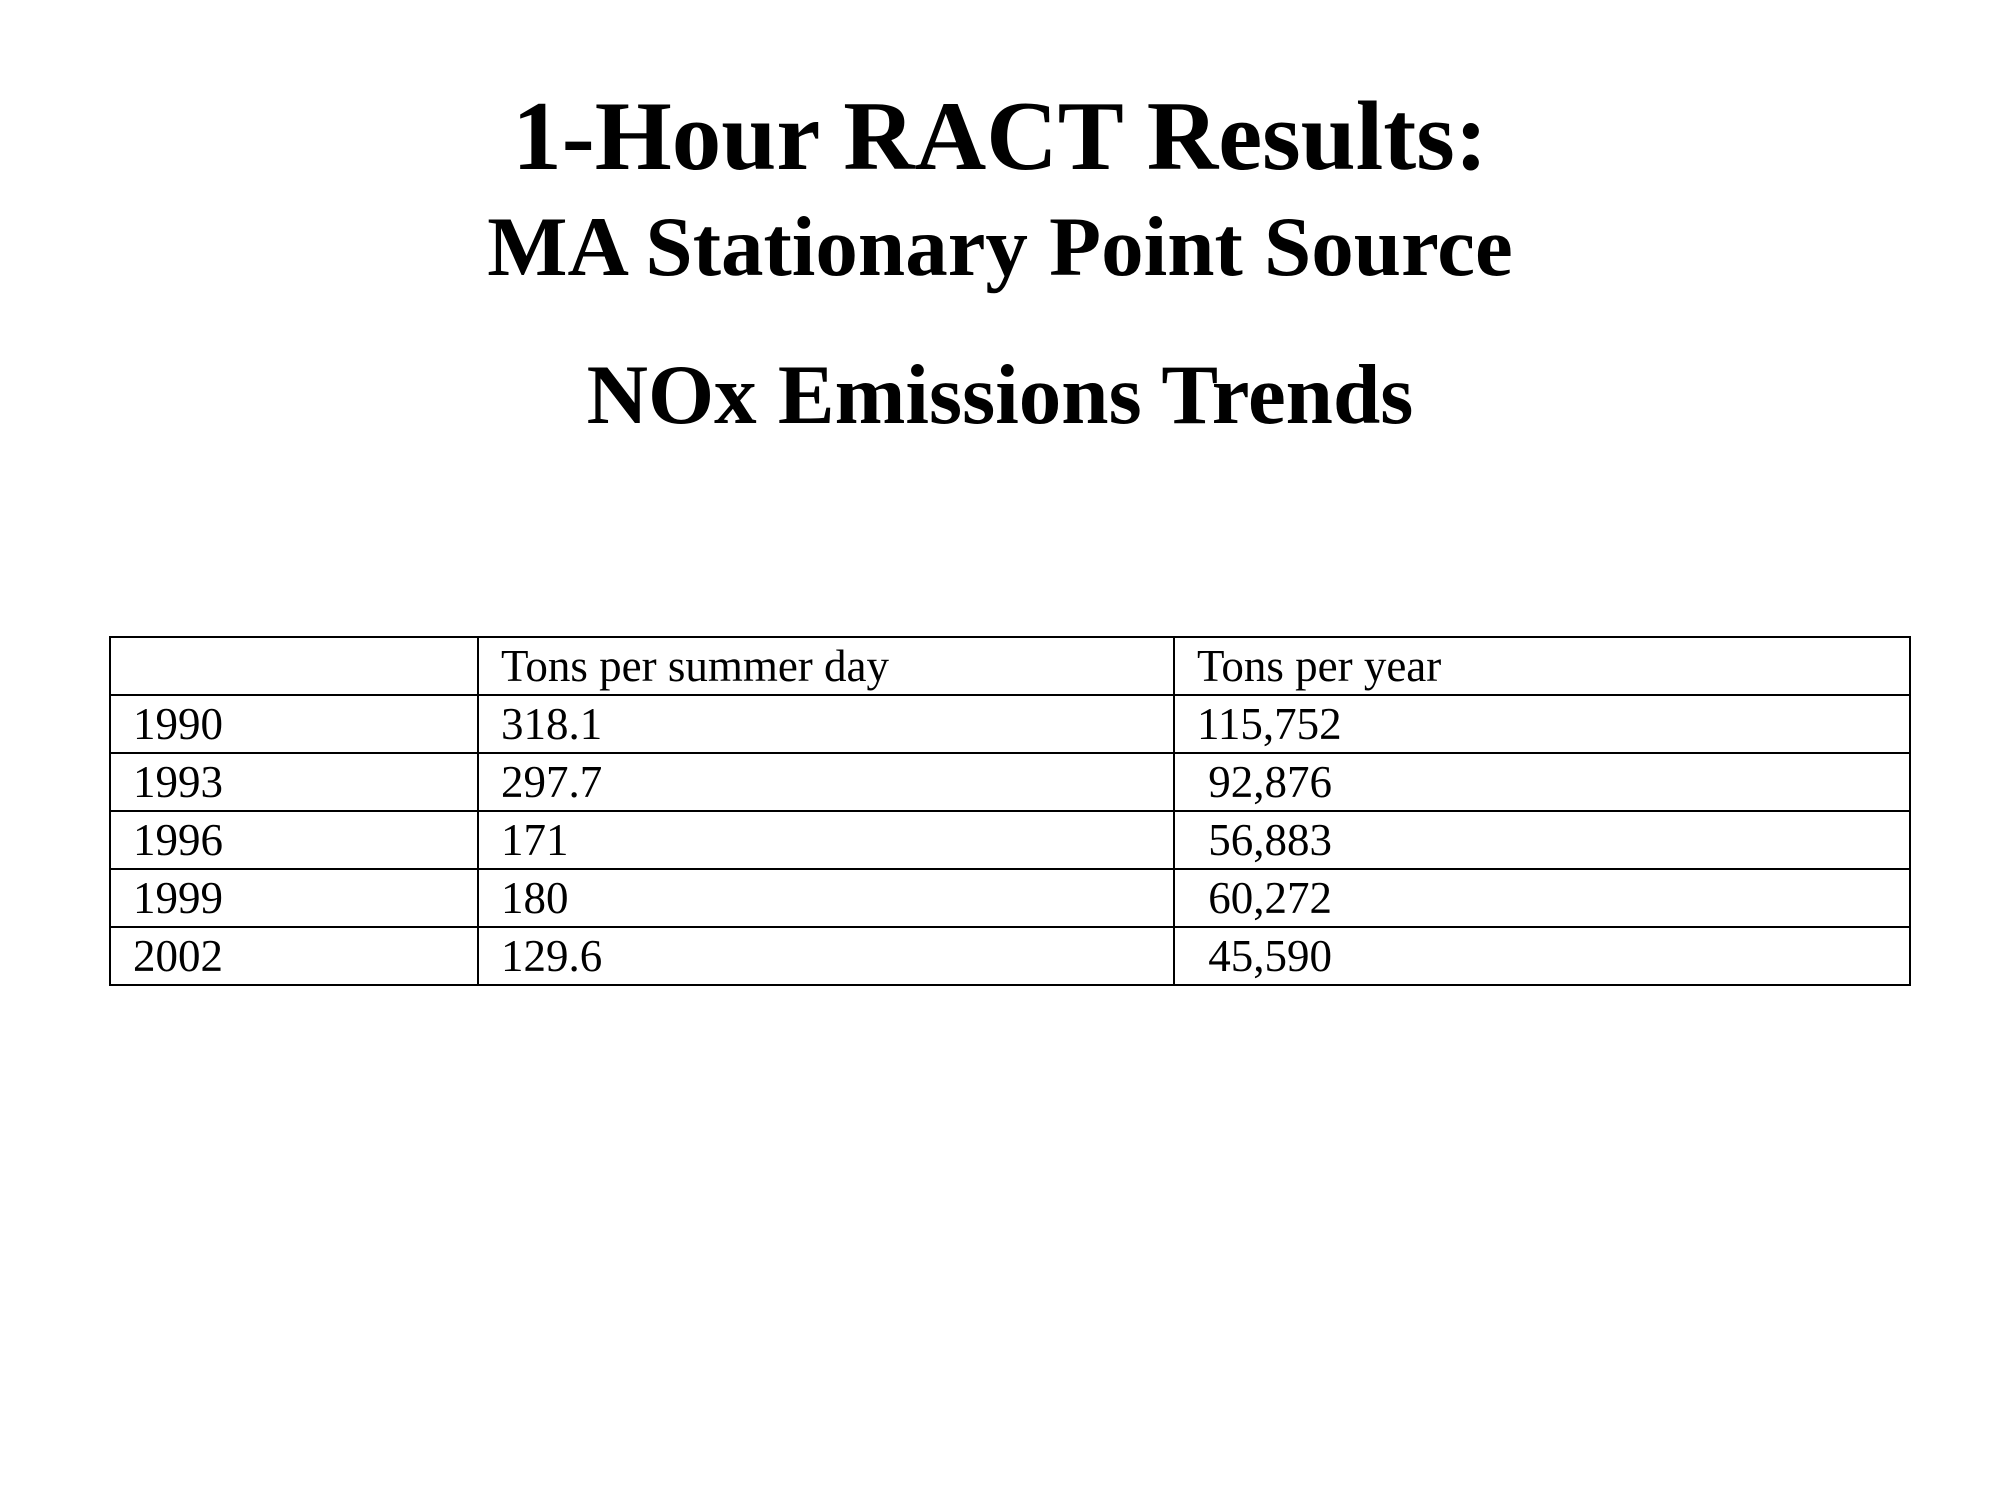 This screenshot has width=2000, height=1500. I want to click on slide-title: 1-Hour RACT Results:, so click(1000, 136).